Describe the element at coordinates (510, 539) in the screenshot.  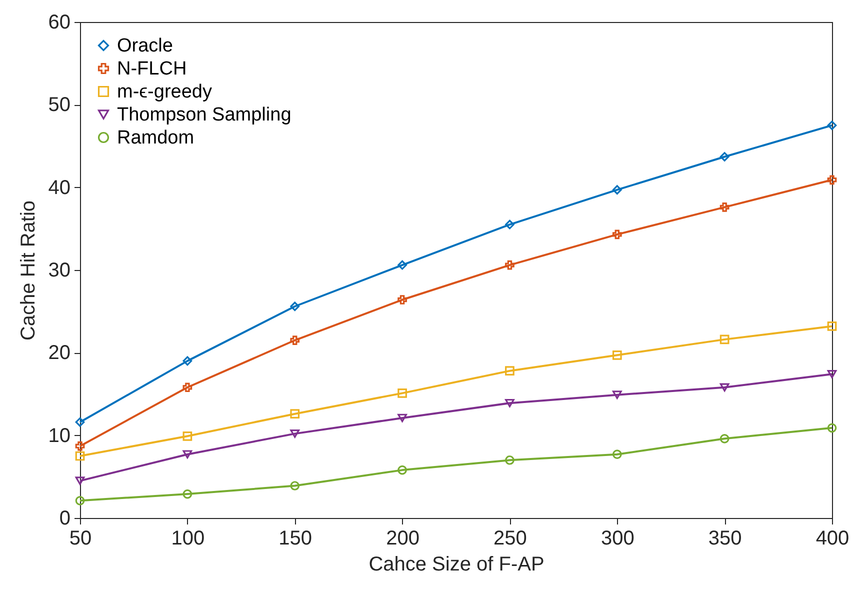
I see `x-tick-label: 250` at that location.